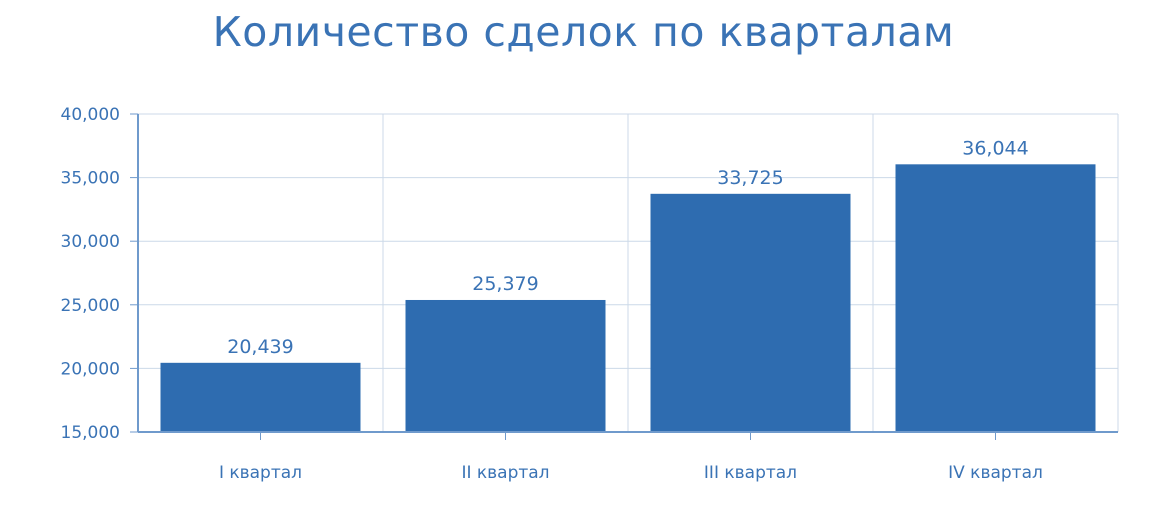 The height and width of the screenshot is (507, 1167). What do you see at coordinates (995, 473) in the screenshot?
I see `x-tick-label: IV квартал` at bounding box center [995, 473].